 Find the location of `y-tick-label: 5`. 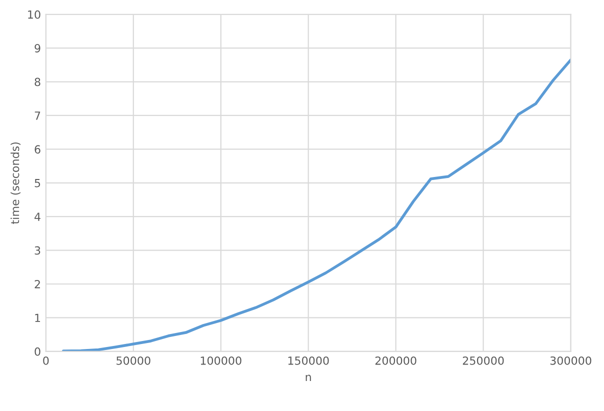

y-tick-label: 5 is located at coordinates (37, 183).